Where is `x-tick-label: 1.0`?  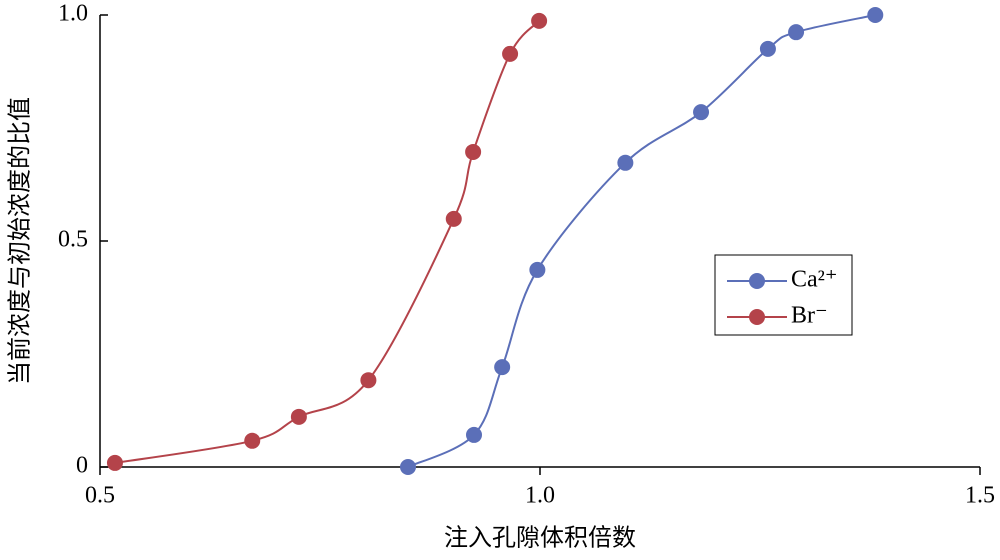 x-tick-label: 1.0 is located at coordinates (540, 496).